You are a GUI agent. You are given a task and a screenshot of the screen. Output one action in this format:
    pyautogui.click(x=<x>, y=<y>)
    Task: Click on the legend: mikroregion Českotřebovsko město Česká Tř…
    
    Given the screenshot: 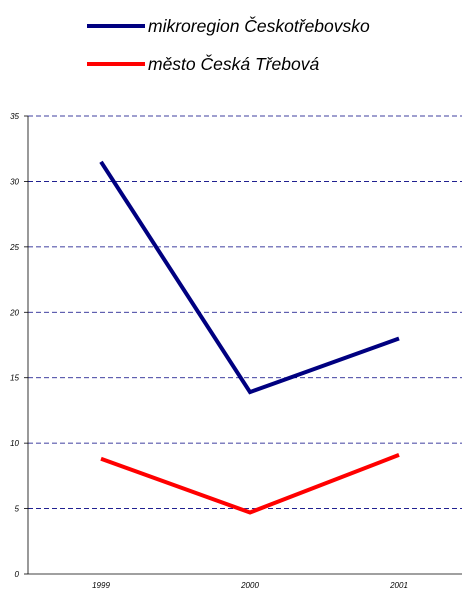 What is the action you would take?
    pyautogui.click(x=228, y=44)
    